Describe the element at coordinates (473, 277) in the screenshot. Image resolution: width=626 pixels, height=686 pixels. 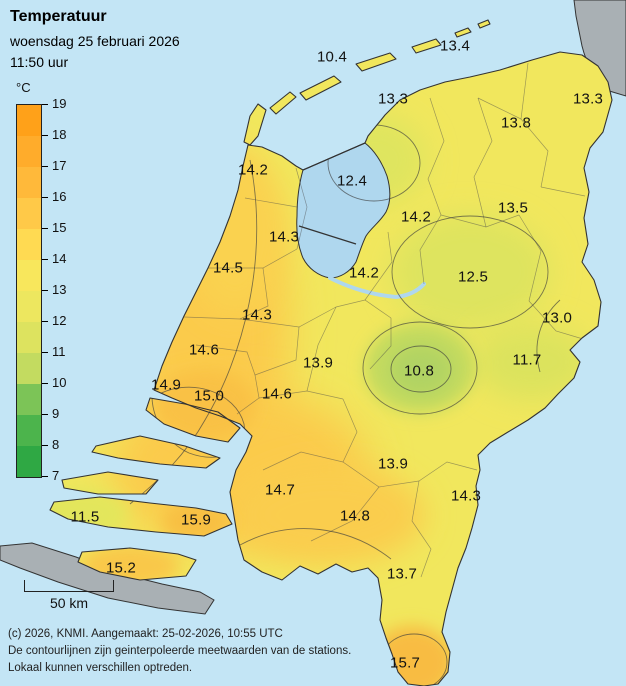
I see `station-temp-label: 12.5` at that location.